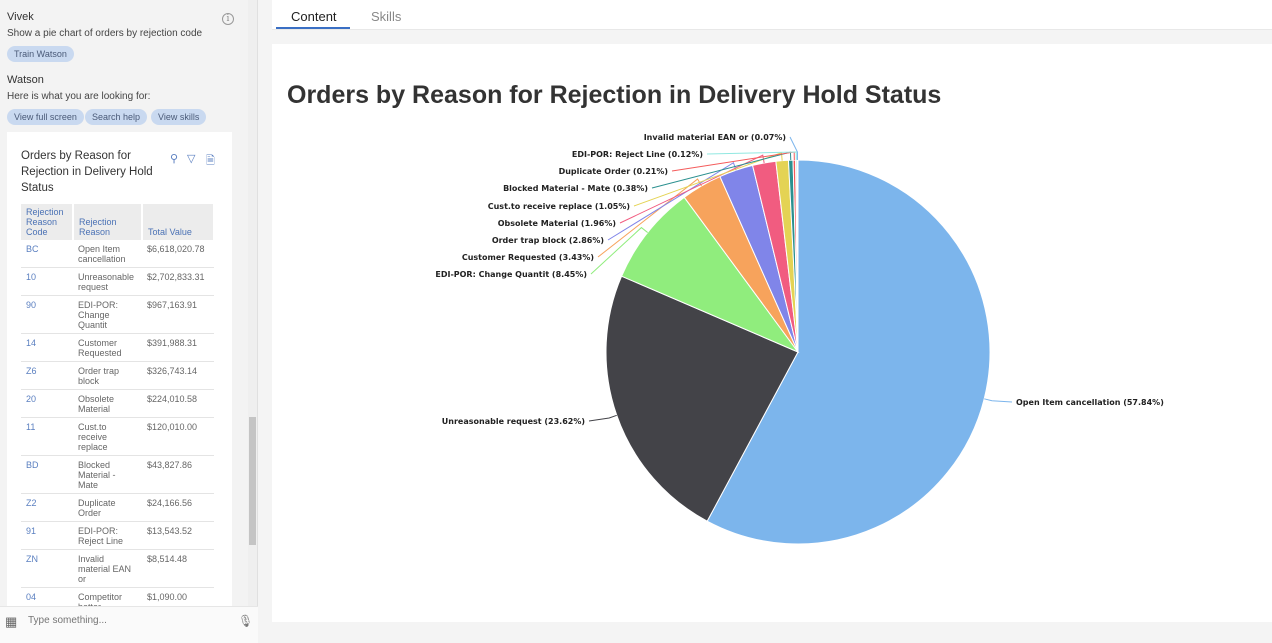 Image resolution: width=1272 pixels, height=643 pixels. What do you see at coordinates (178, 474) in the screenshot?
I see `total-value: $43,827.86` at bounding box center [178, 474].